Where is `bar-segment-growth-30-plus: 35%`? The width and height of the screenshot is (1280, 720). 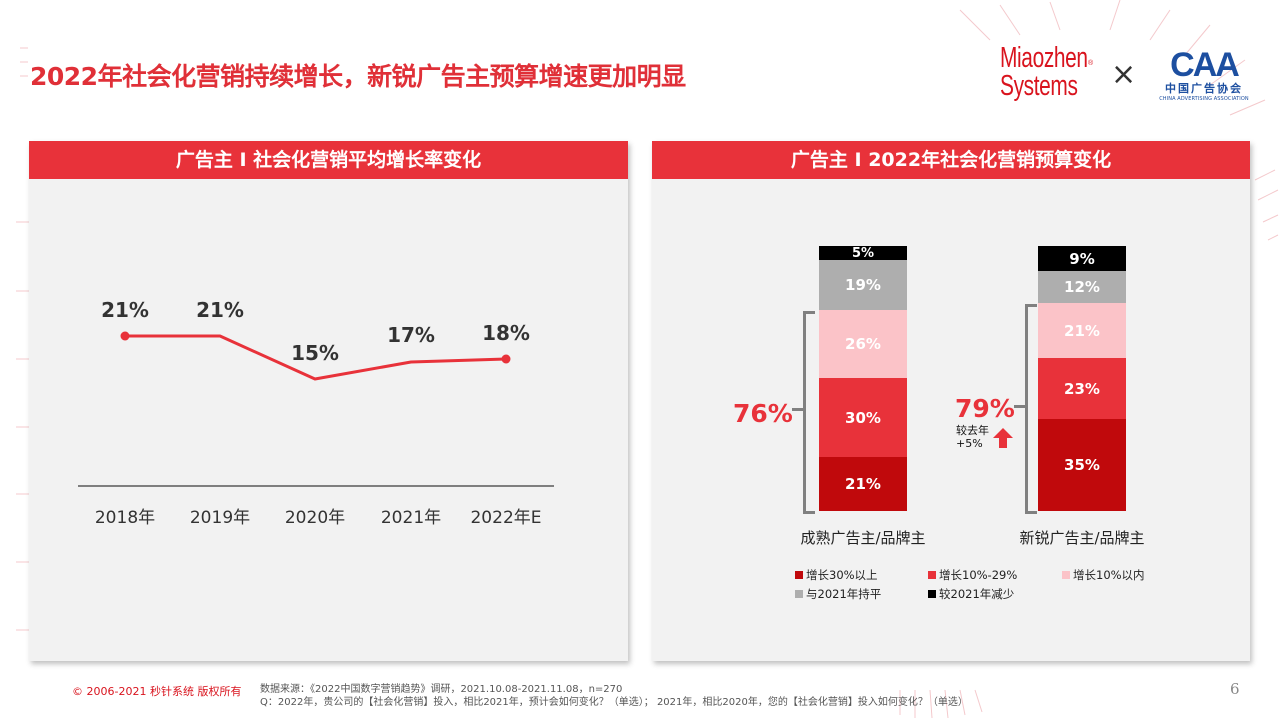 bar-segment-growth-30-plus: 35% is located at coordinates (1082, 465).